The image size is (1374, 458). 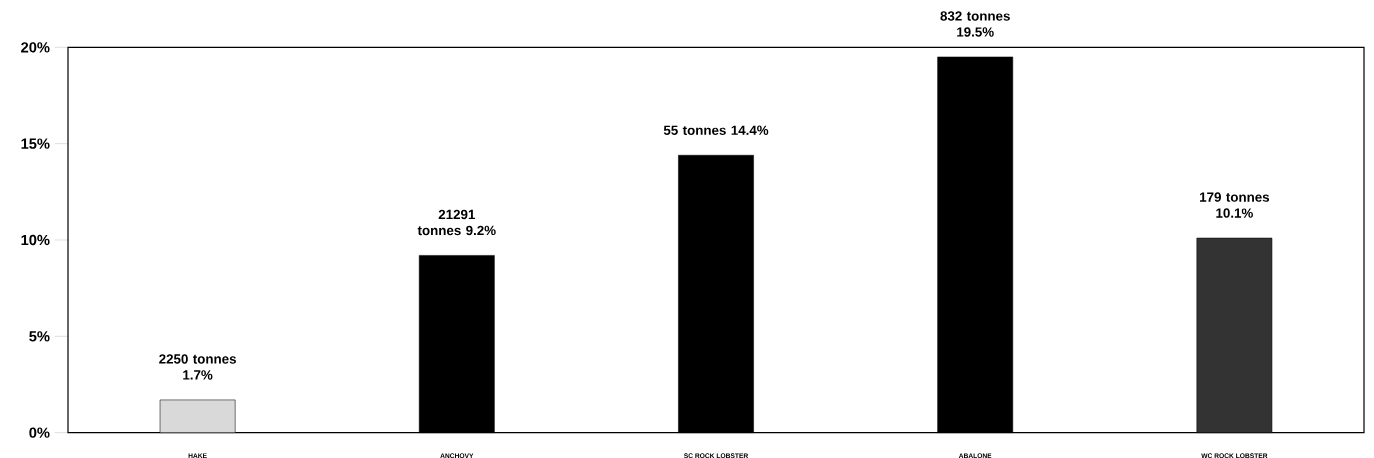 What do you see at coordinates (716, 130) in the screenshot?
I see `data-label: 55 tonnes 14.4%` at bounding box center [716, 130].